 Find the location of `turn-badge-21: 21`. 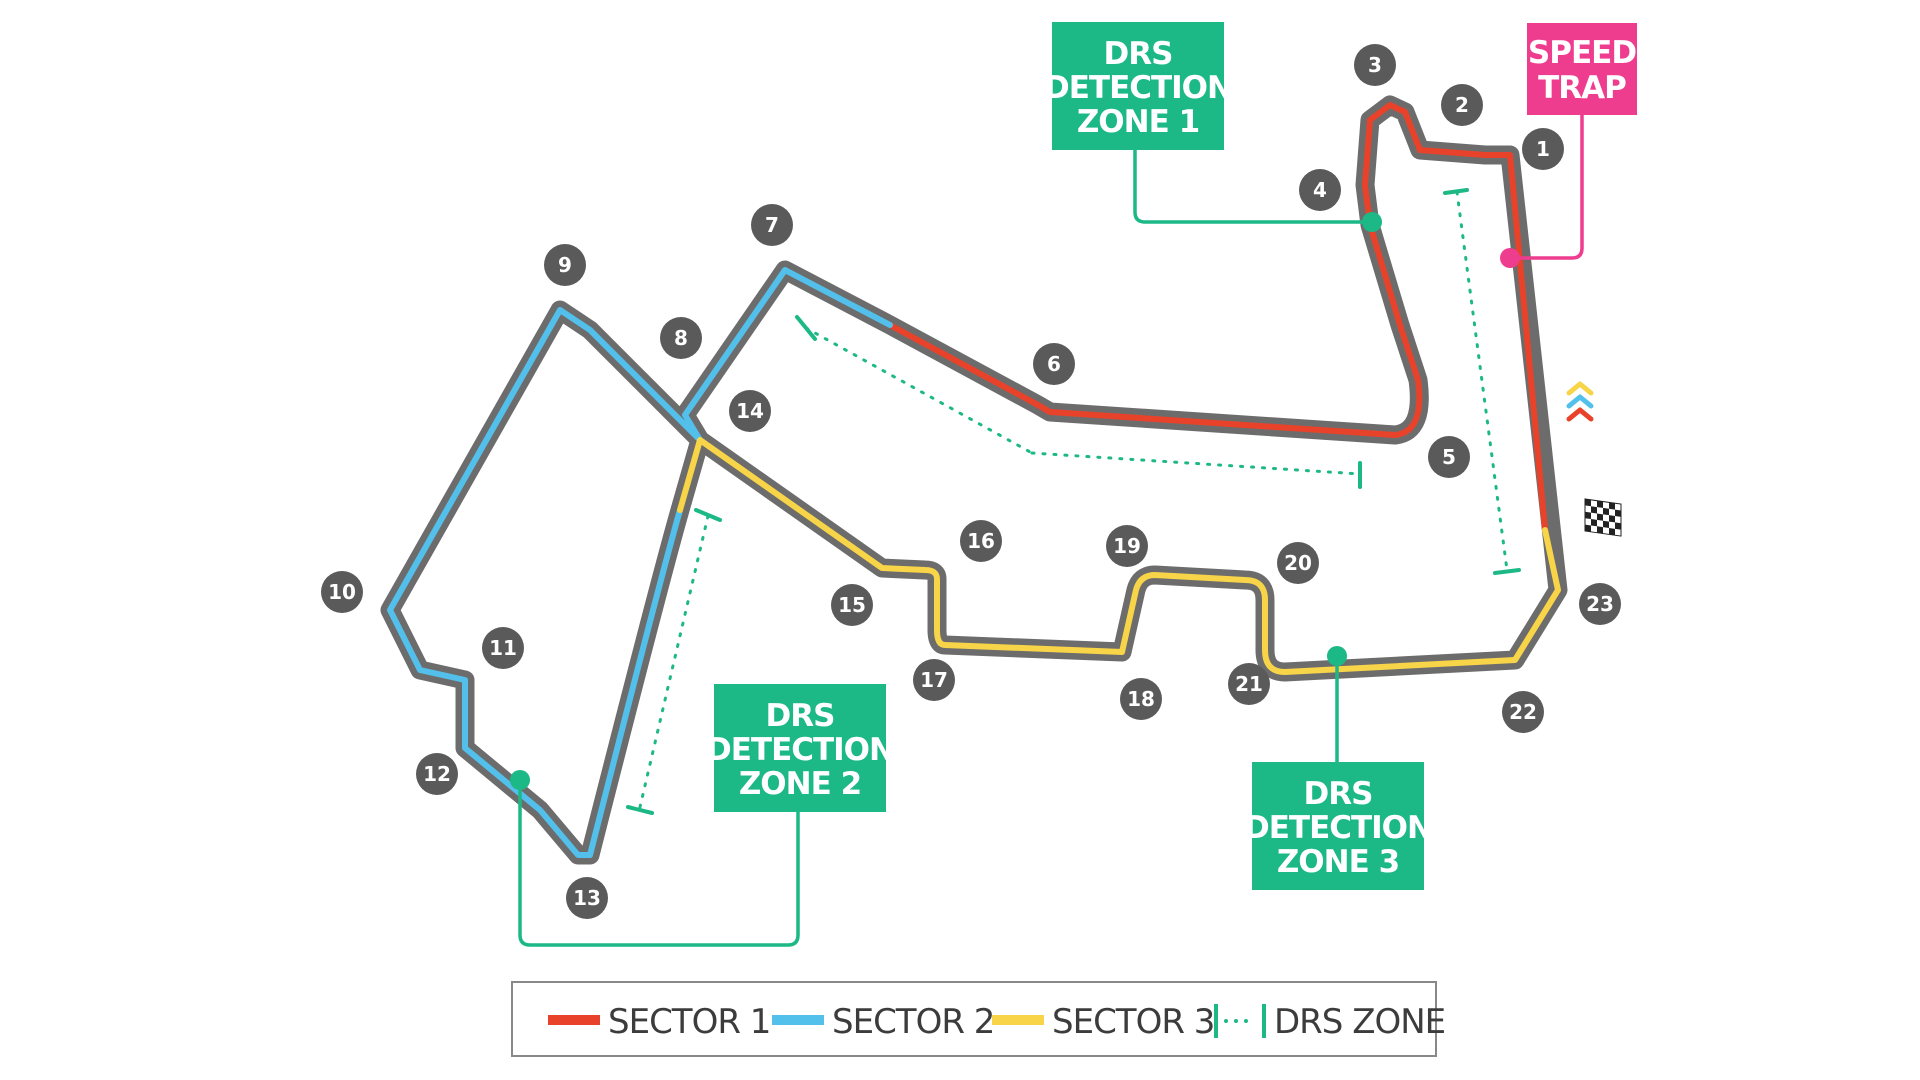

turn-badge-21: 21 is located at coordinates (1249, 684).